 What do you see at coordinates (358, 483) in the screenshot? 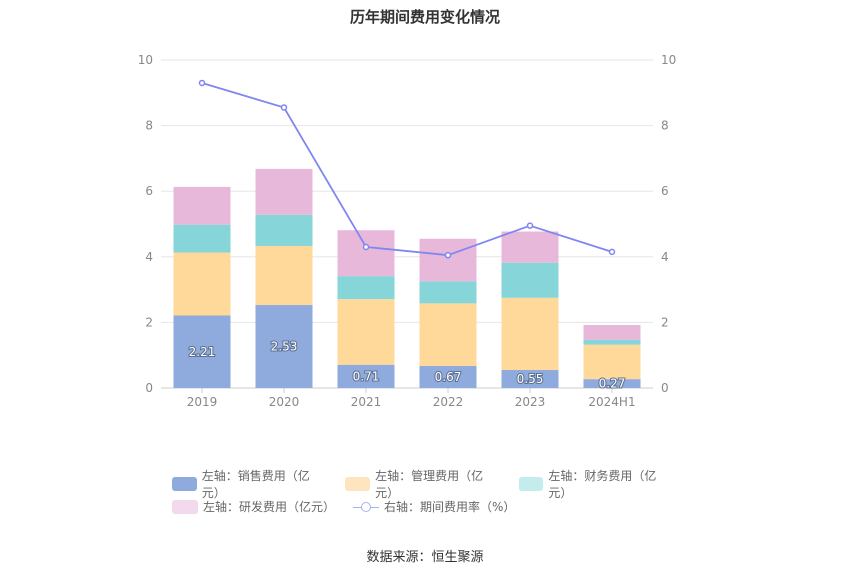
I see `legend-swatch-admin` at bounding box center [358, 483].